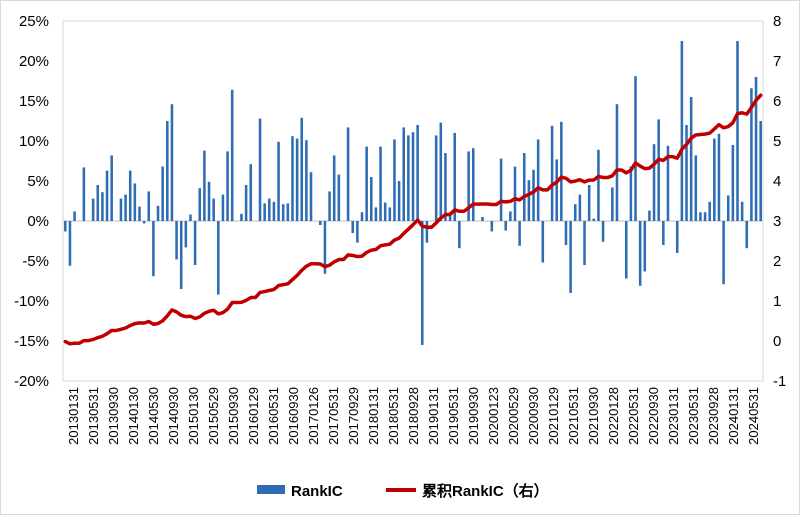  What do you see at coordinates (653, 416) in the screenshot?
I see `x-tick-label: 20220930` at bounding box center [653, 416].